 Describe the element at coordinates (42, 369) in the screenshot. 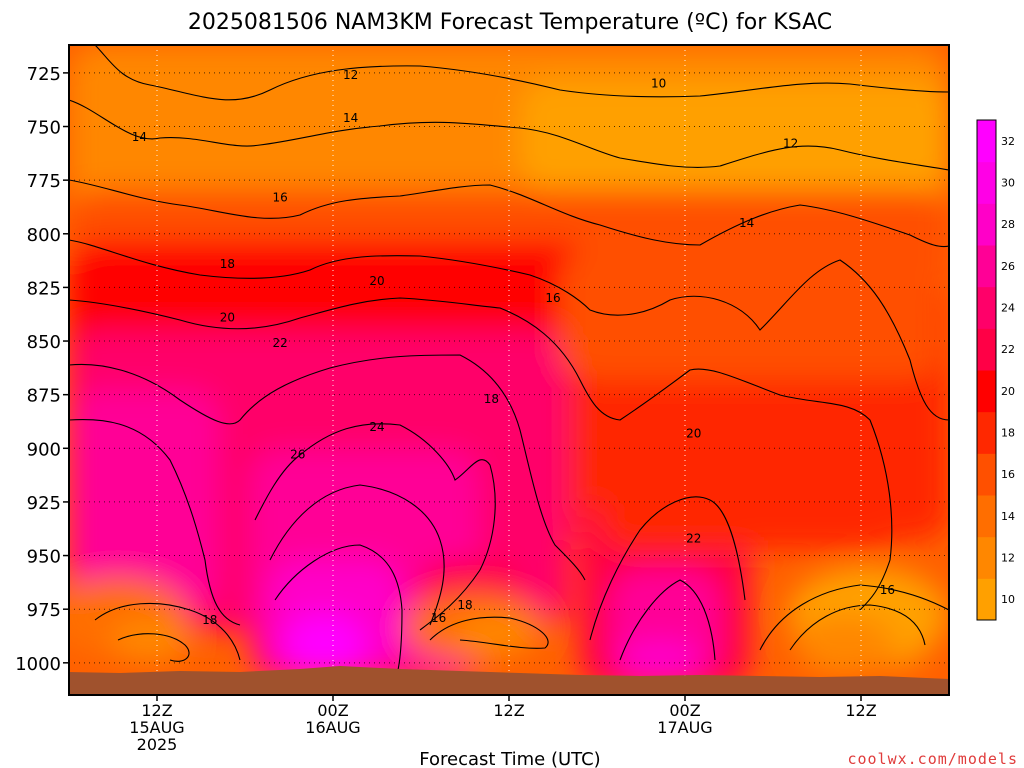

I see `y-axis: 725 750 775 800 825 850 875 900 925 950 975 1000` at that location.